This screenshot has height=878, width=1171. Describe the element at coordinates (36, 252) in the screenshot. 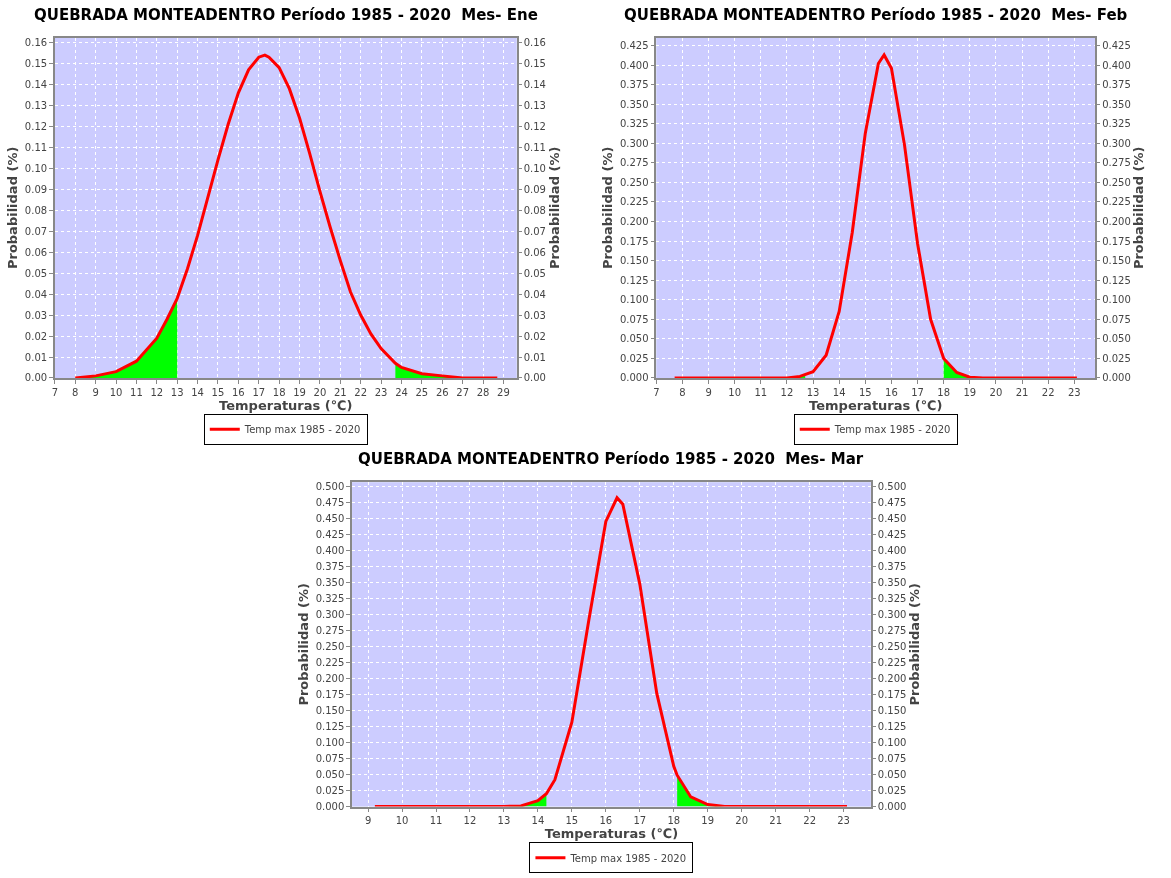

I see `y-tick-label: 0.06` at that location.